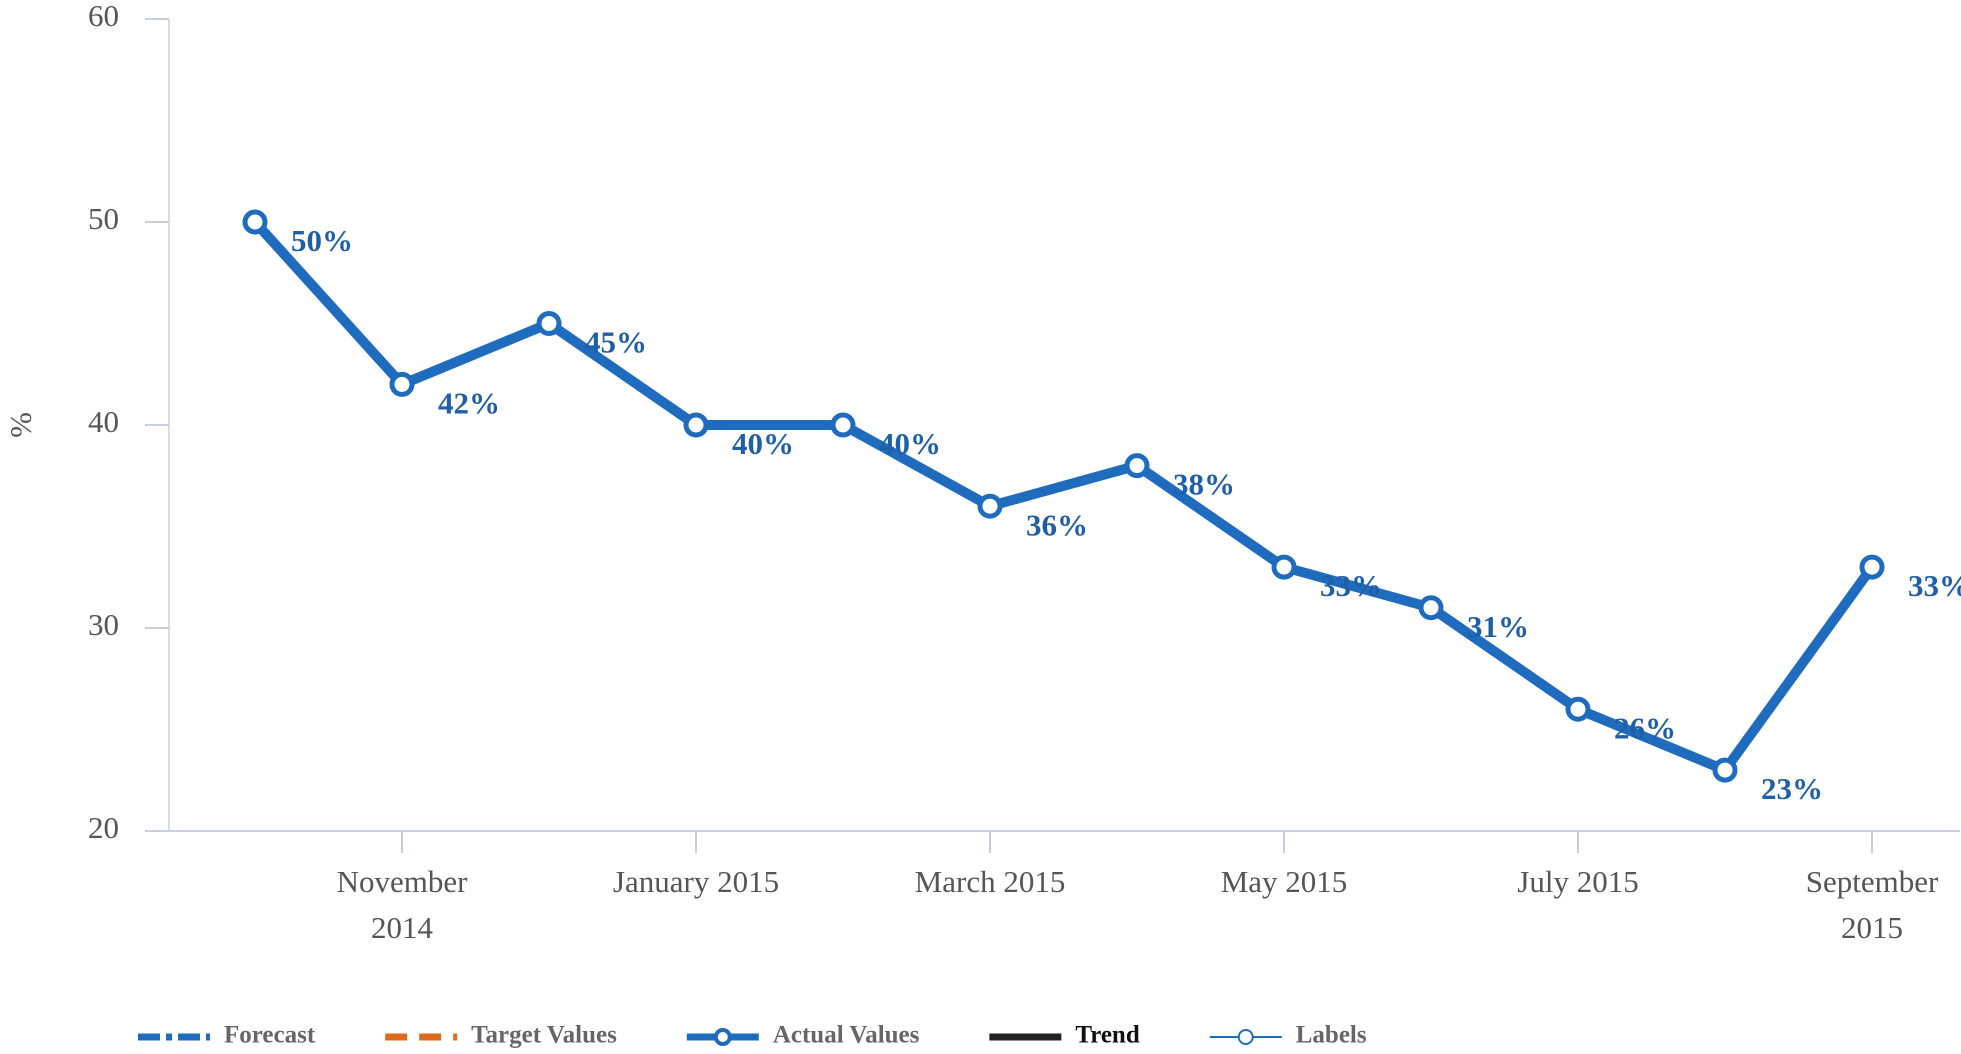 Image resolution: width=1961 pixels, height=1054 pixels. I want to click on legend-item: Target Values, so click(501, 1035).